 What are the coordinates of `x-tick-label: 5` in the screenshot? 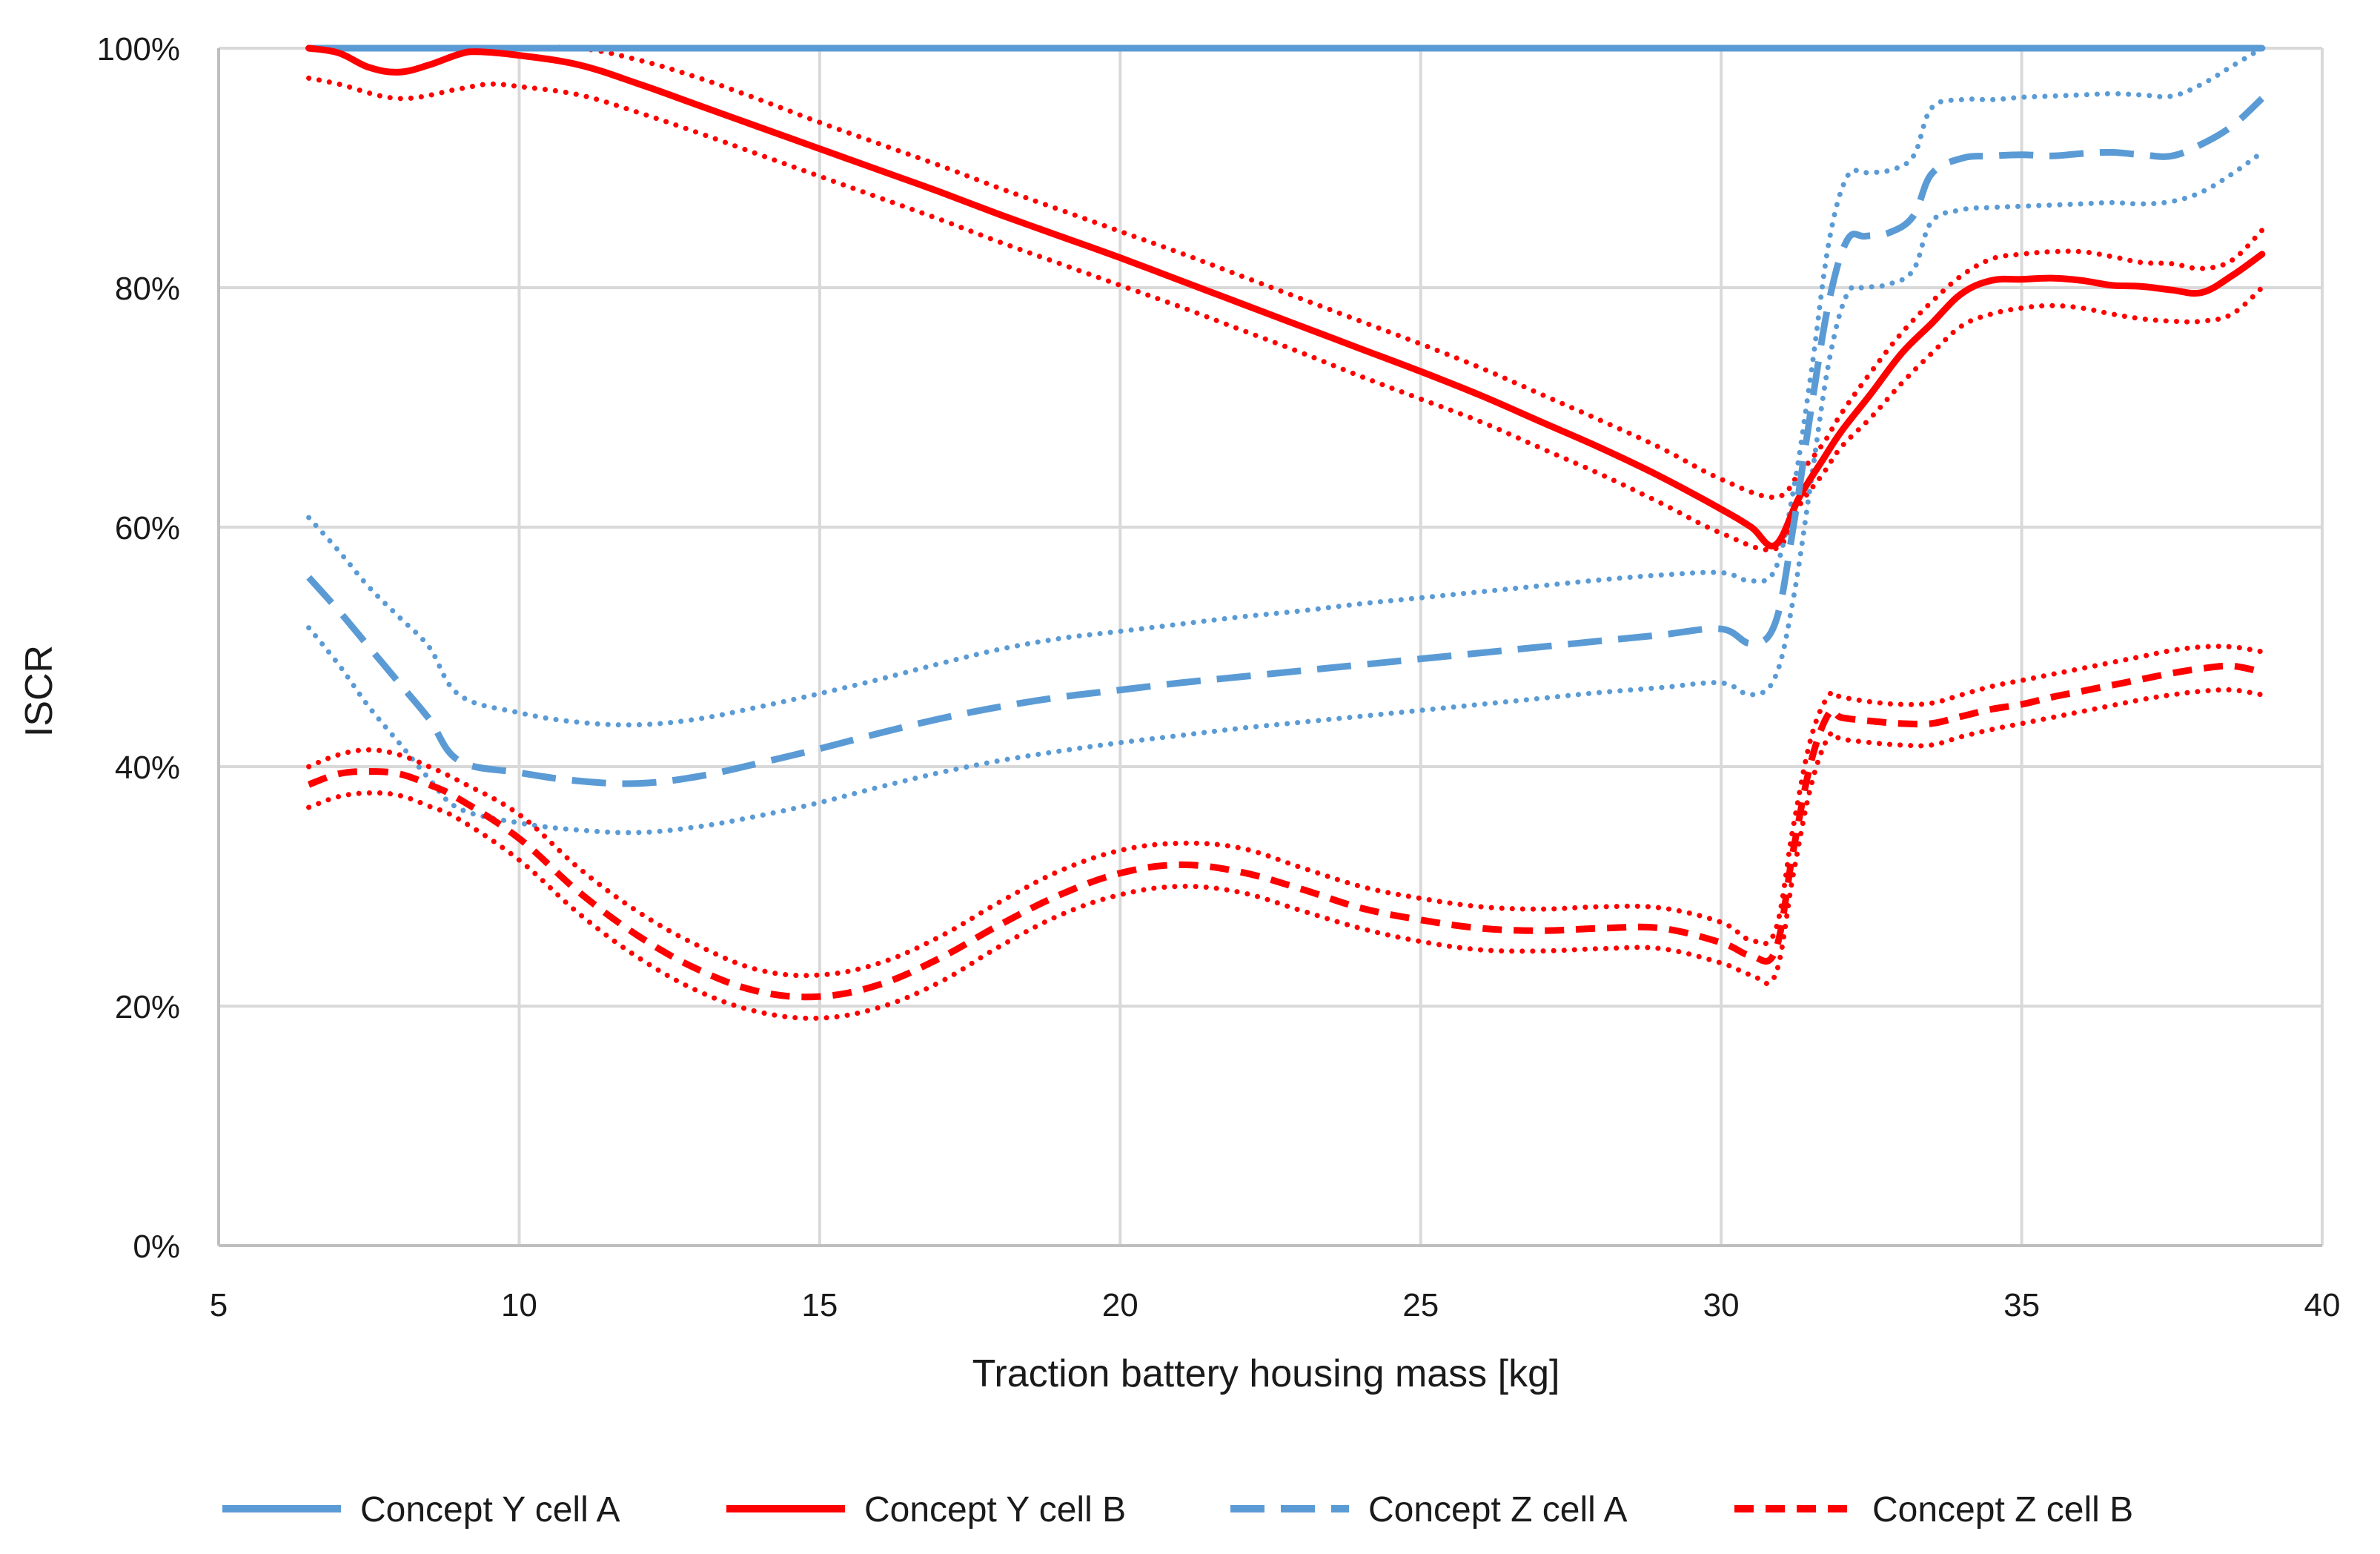 It's located at (219, 1305).